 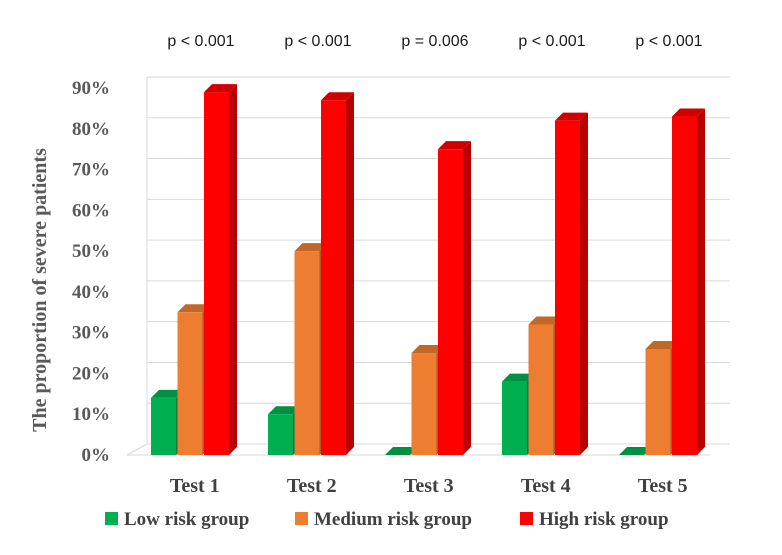 I want to click on x-tick-labels: Test 1 Test 2 Test 3 Test 4 Test 5, so click(x=429, y=486).